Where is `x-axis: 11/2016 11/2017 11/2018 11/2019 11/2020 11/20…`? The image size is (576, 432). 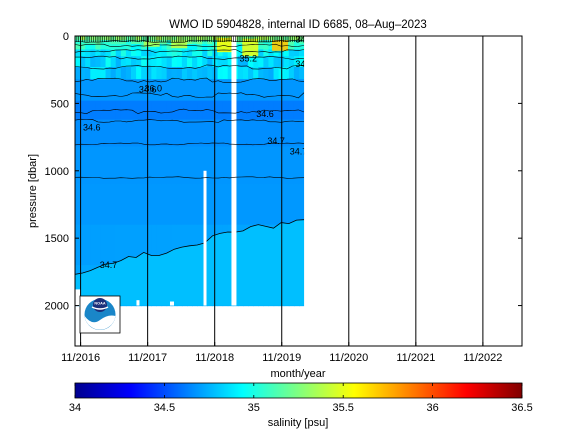 x-axis: 11/2016 11/2017 11/2018 11/2019 11/2020 11/20… is located at coordinates (281, 353).